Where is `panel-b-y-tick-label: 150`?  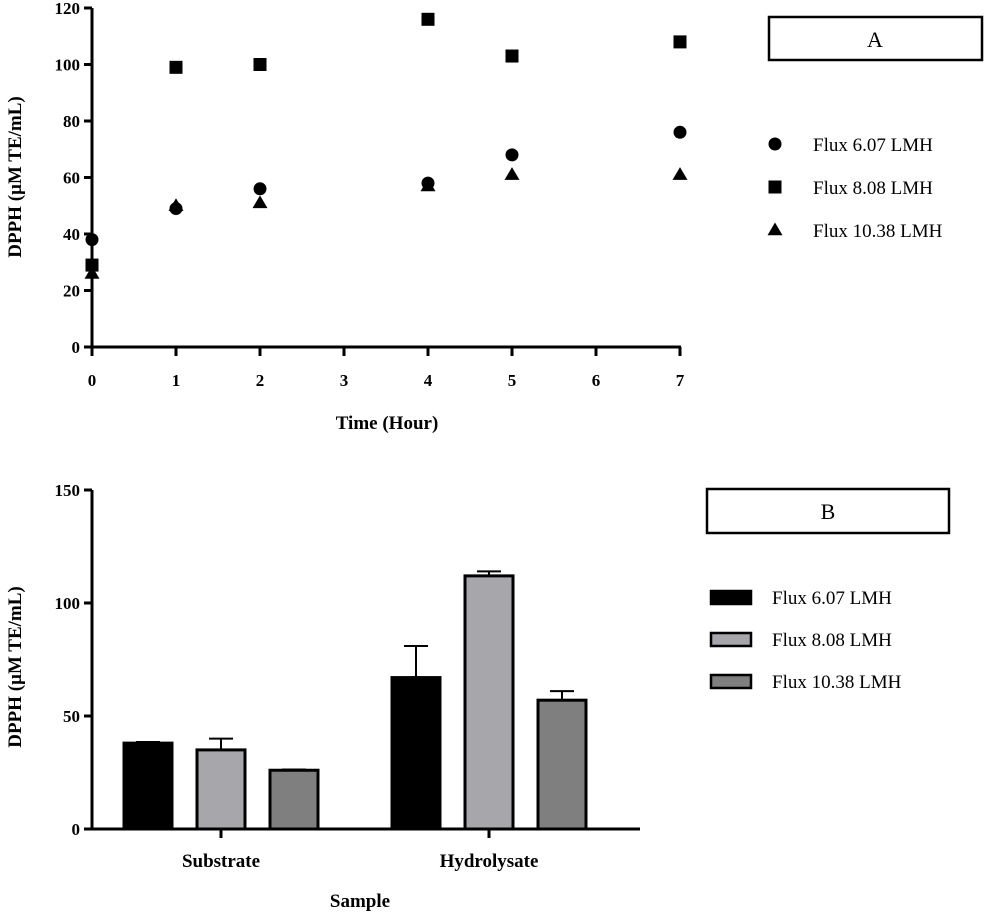 panel-b-y-tick-label: 150 is located at coordinates (68, 490).